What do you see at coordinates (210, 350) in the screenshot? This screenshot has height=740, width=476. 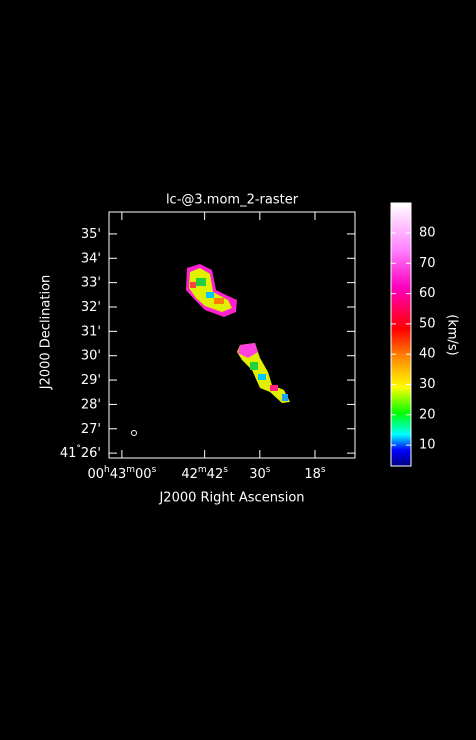 I see `raster` at bounding box center [210, 350].